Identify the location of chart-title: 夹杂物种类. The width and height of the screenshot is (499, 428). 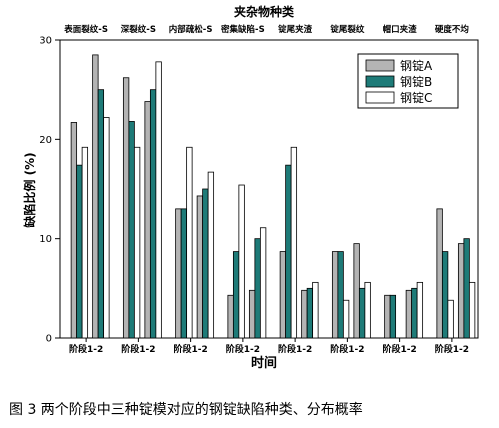
(264, 11).